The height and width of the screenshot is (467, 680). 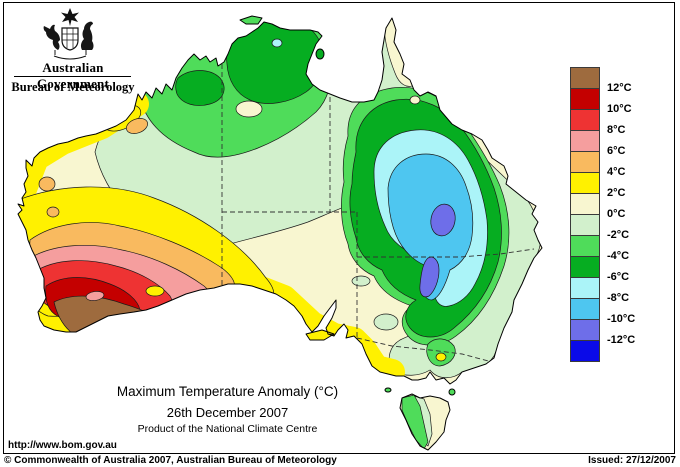 I want to click on crest-shield-lines, so click(x=70, y=38).